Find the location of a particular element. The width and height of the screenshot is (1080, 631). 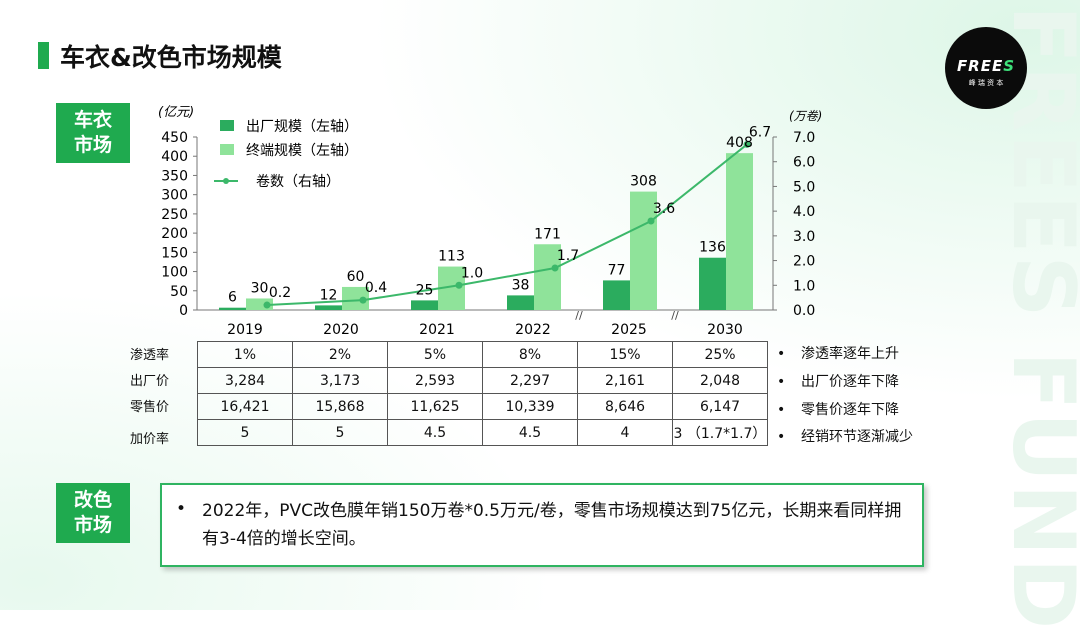

legend-label-factory: 出厂规模（左轴） is located at coordinates (302, 127).